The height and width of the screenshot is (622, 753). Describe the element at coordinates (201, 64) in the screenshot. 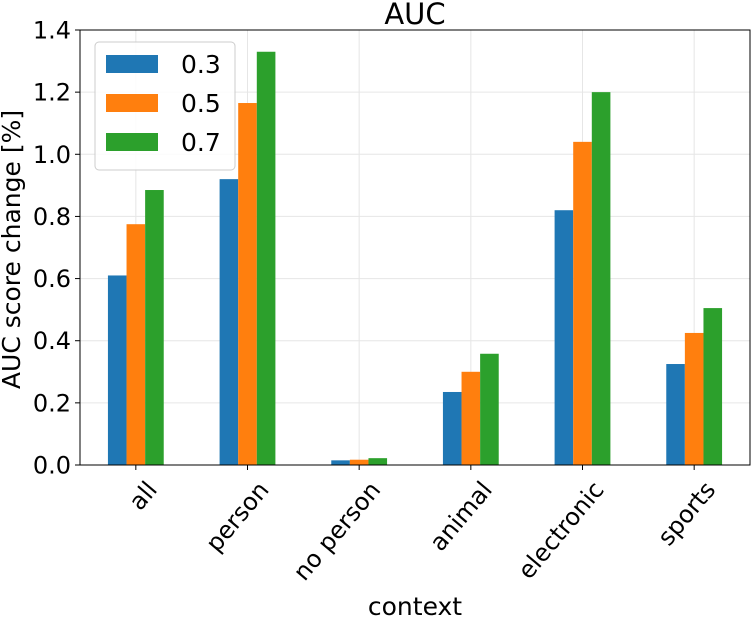

I see `legend-label: 0.3` at that location.